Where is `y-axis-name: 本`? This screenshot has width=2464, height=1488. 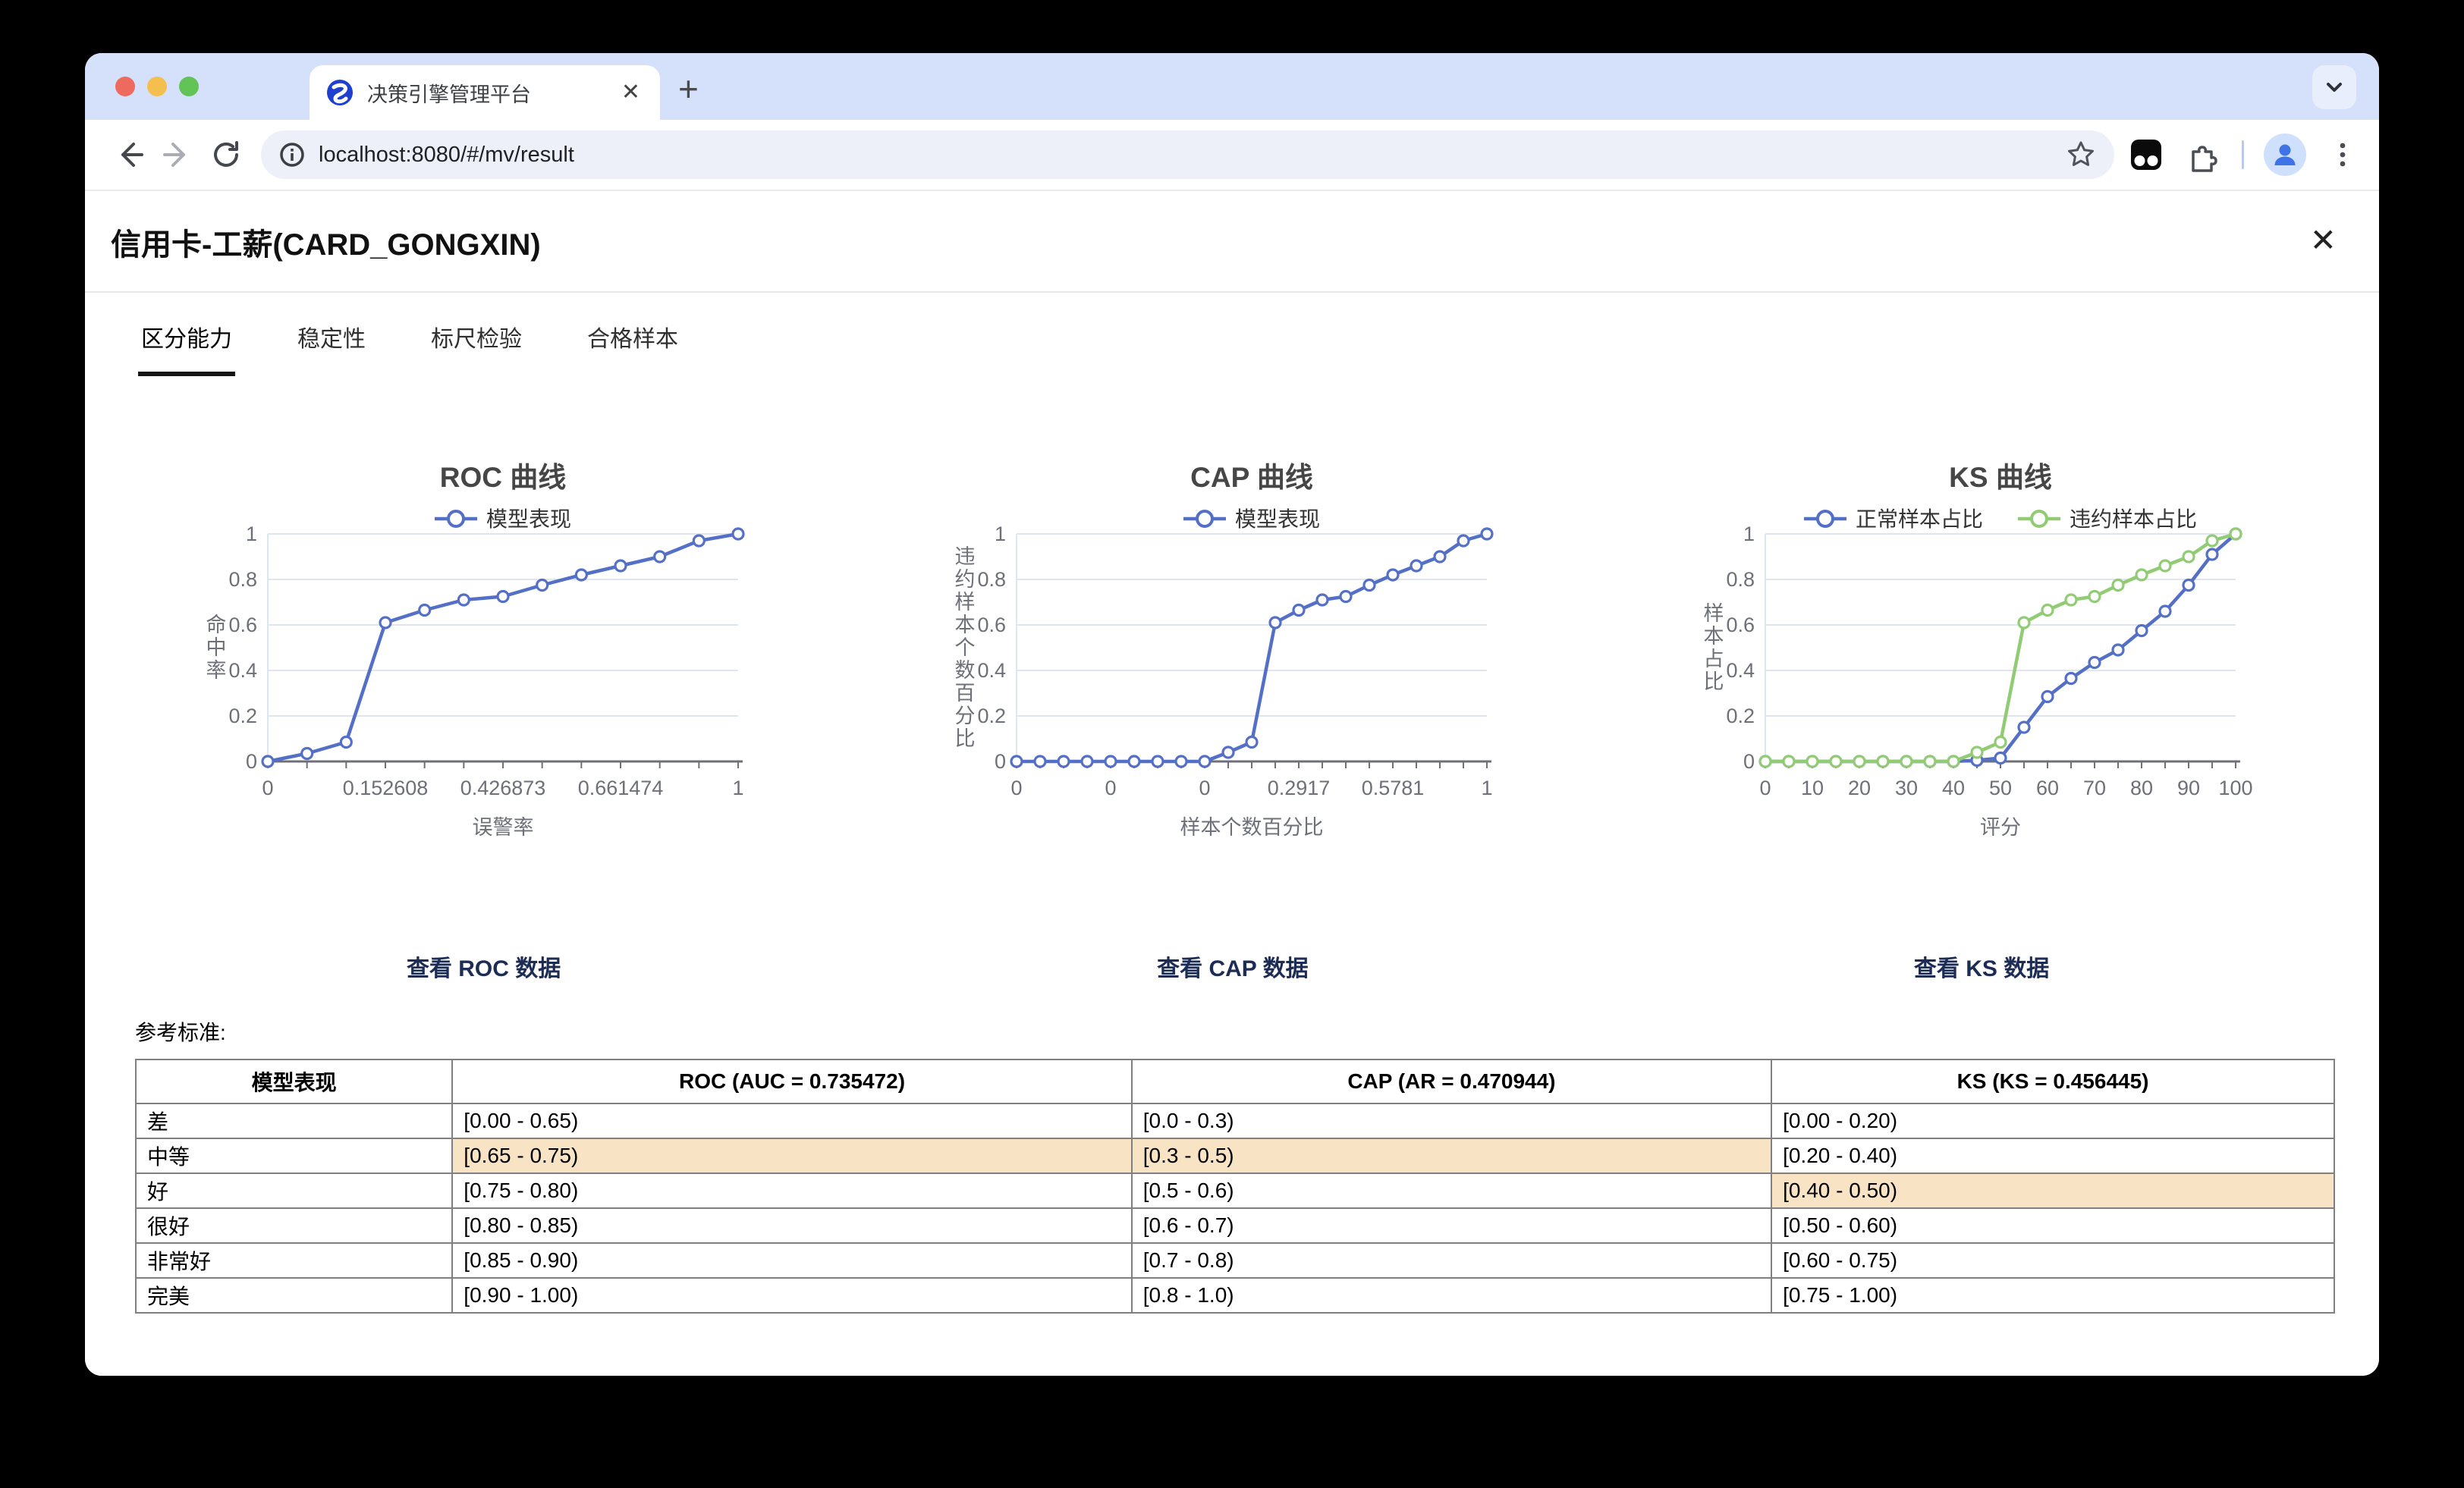 y-axis-name: 本 is located at coordinates (964, 625).